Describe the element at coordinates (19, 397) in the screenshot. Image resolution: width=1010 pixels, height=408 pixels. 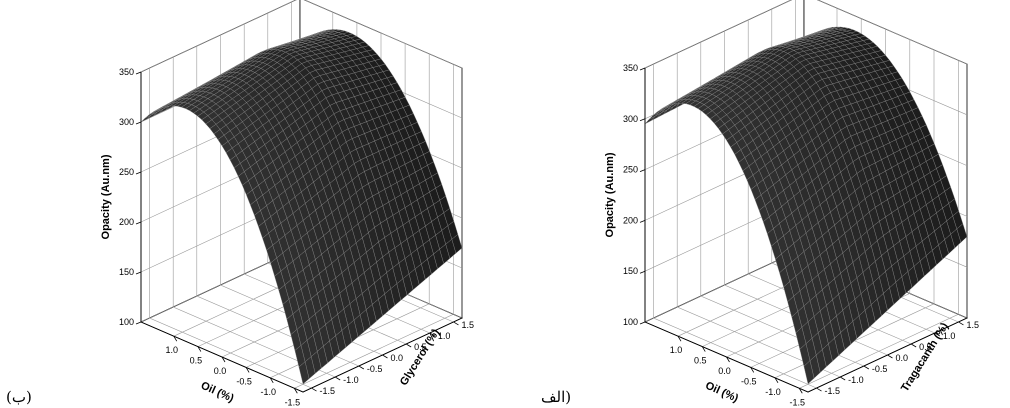
I see `panel-label-left: (ب)` at that location.